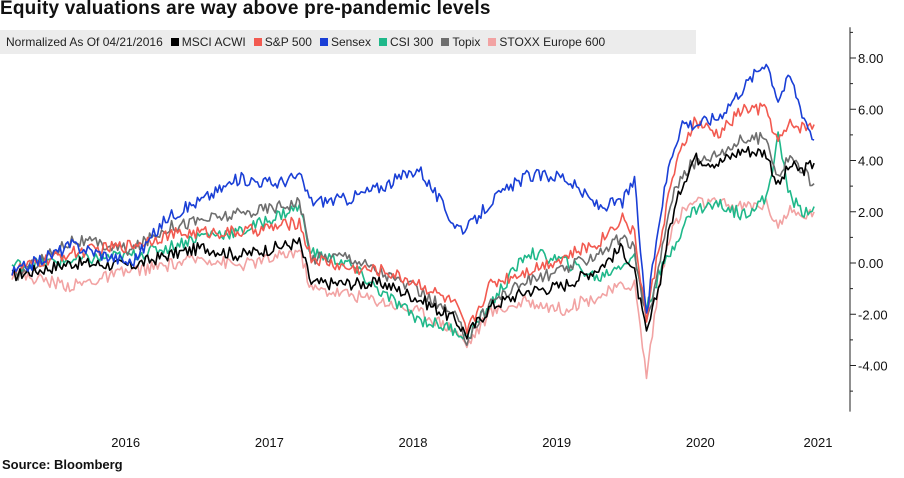 The height and width of the screenshot is (478, 904). What do you see at coordinates (288, 42) in the screenshot?
I see `legend-label-sp-500: S&P 500` at bounding box center [288, 42].